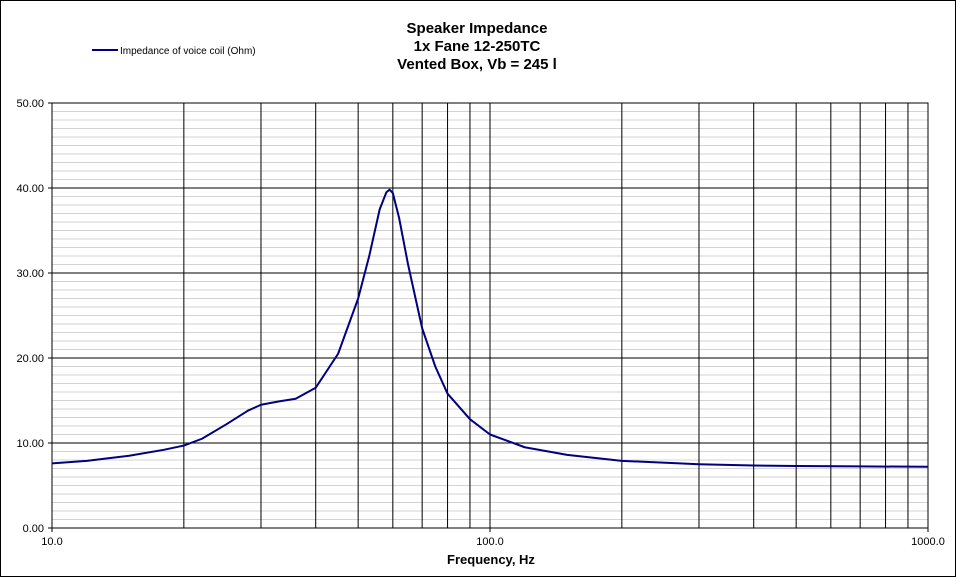 The image size is (956, 577). Describe the element at coordinates (928, 542) in the screenshot. I see `x-tick-label: 1000.0` at that location.